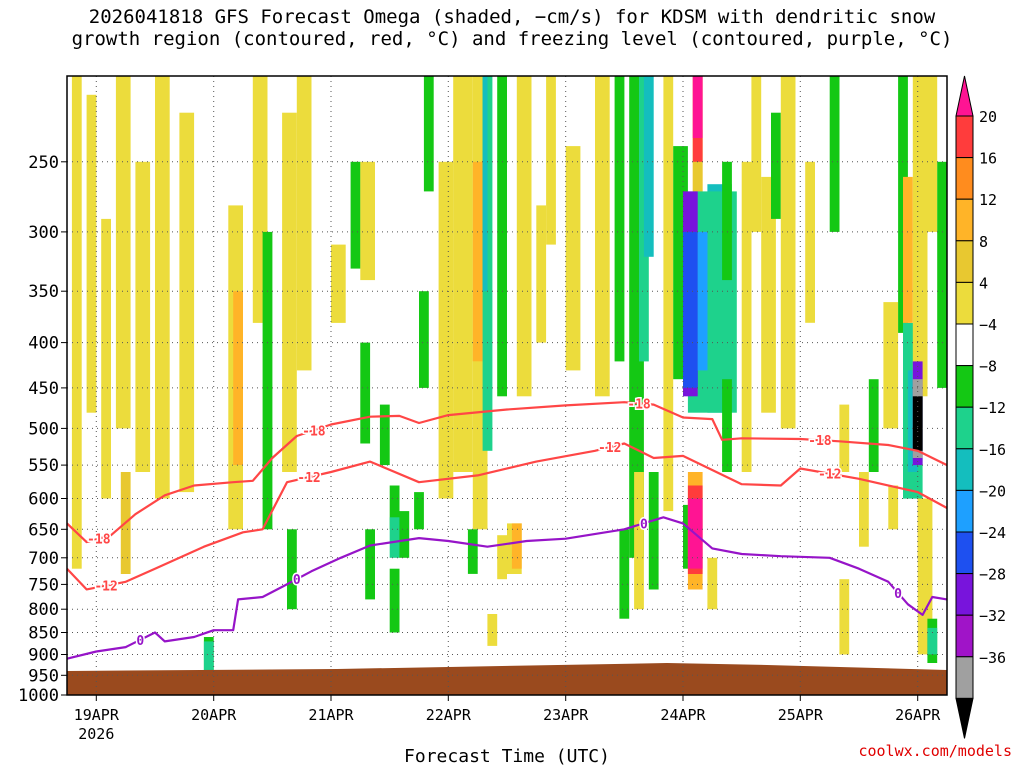 The height and width of the screenshot is (768, 1024). What do you see at coordinates (449, 715) in the screenshot?
I see `x-tick-label: 22APR` at bounding box center [449, 715].